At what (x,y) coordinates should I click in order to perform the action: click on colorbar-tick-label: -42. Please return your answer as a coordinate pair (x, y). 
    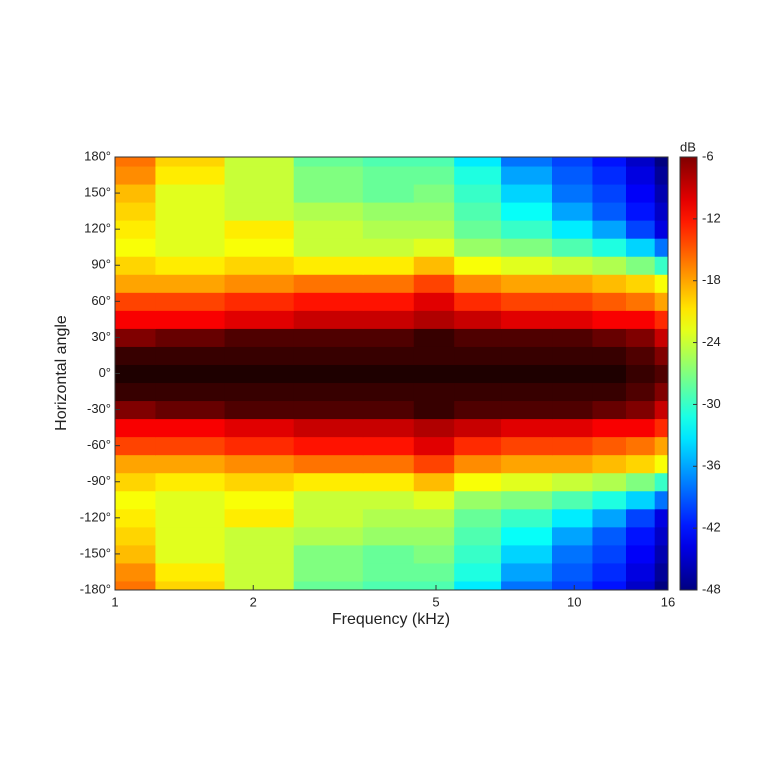
    Looking at the image, I should click on (711, 527).